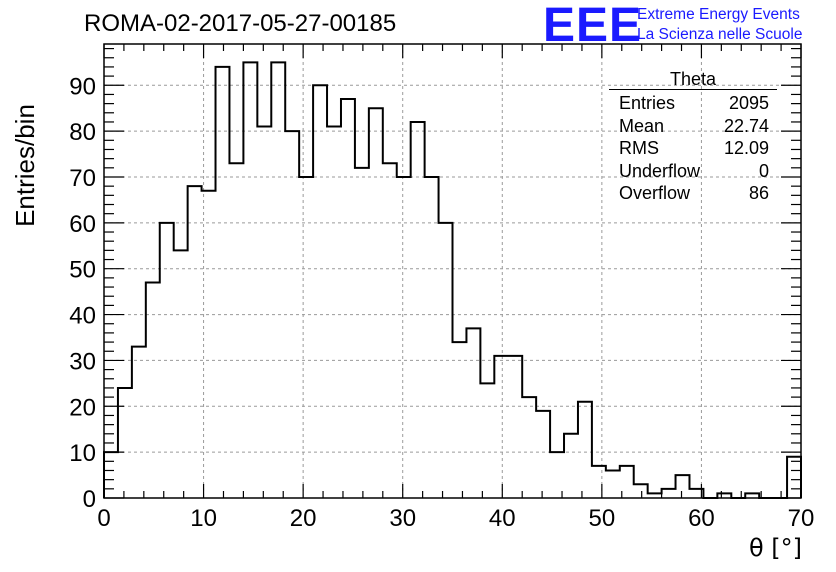  Describe the element at coordinates (746, 148) in the screenshot. I see `stat-value: 12.09` at that location.